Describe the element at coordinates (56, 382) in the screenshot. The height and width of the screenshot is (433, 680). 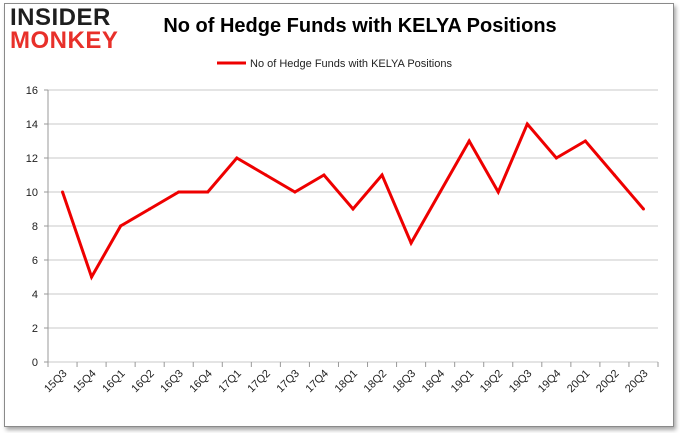
I see `x-tick-label-15Q3: 15Q3` at that location.